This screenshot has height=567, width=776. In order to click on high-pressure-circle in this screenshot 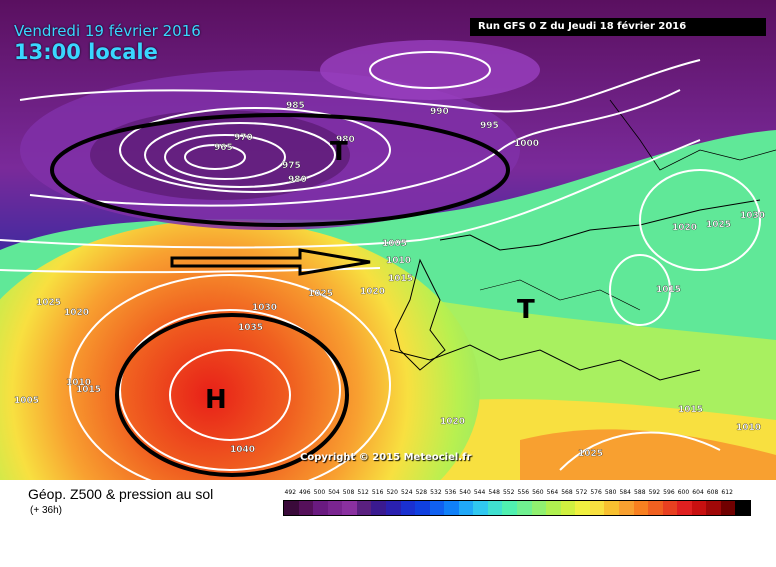, I will do `click(232, 395)`.